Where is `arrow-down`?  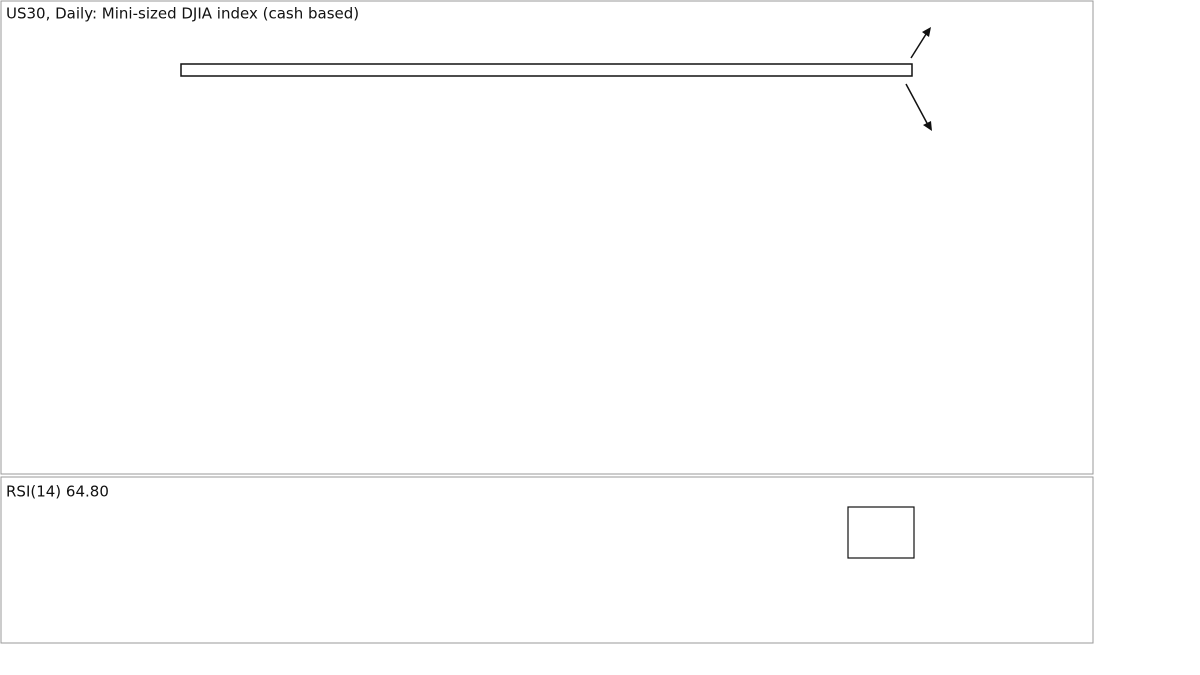 arrow-down is located at coordinates (917, 104).